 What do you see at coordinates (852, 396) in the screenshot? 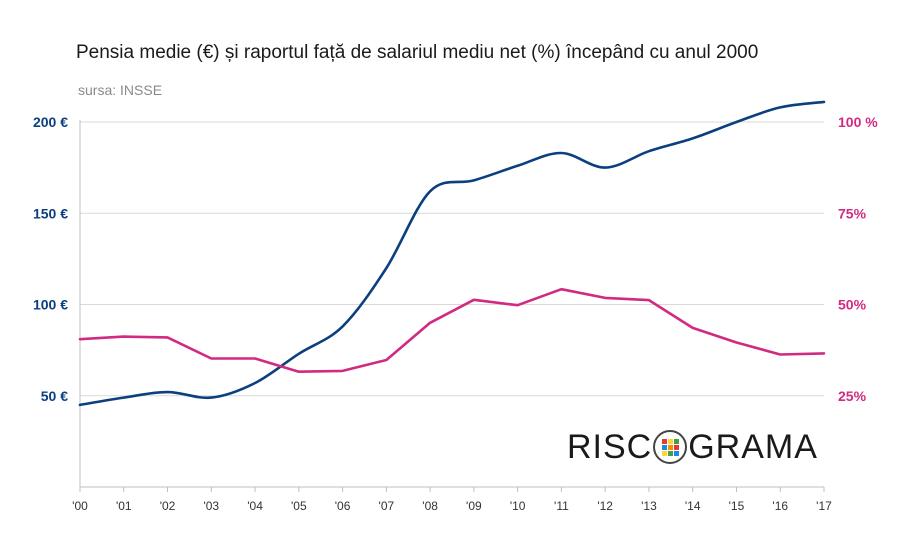
I see `right-tick-label: 25%` at bounding box center [852, 396].